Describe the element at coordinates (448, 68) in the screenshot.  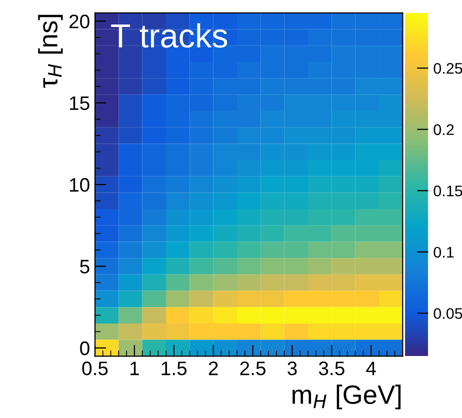
I see `color-bar-label: 0.25` at that location.